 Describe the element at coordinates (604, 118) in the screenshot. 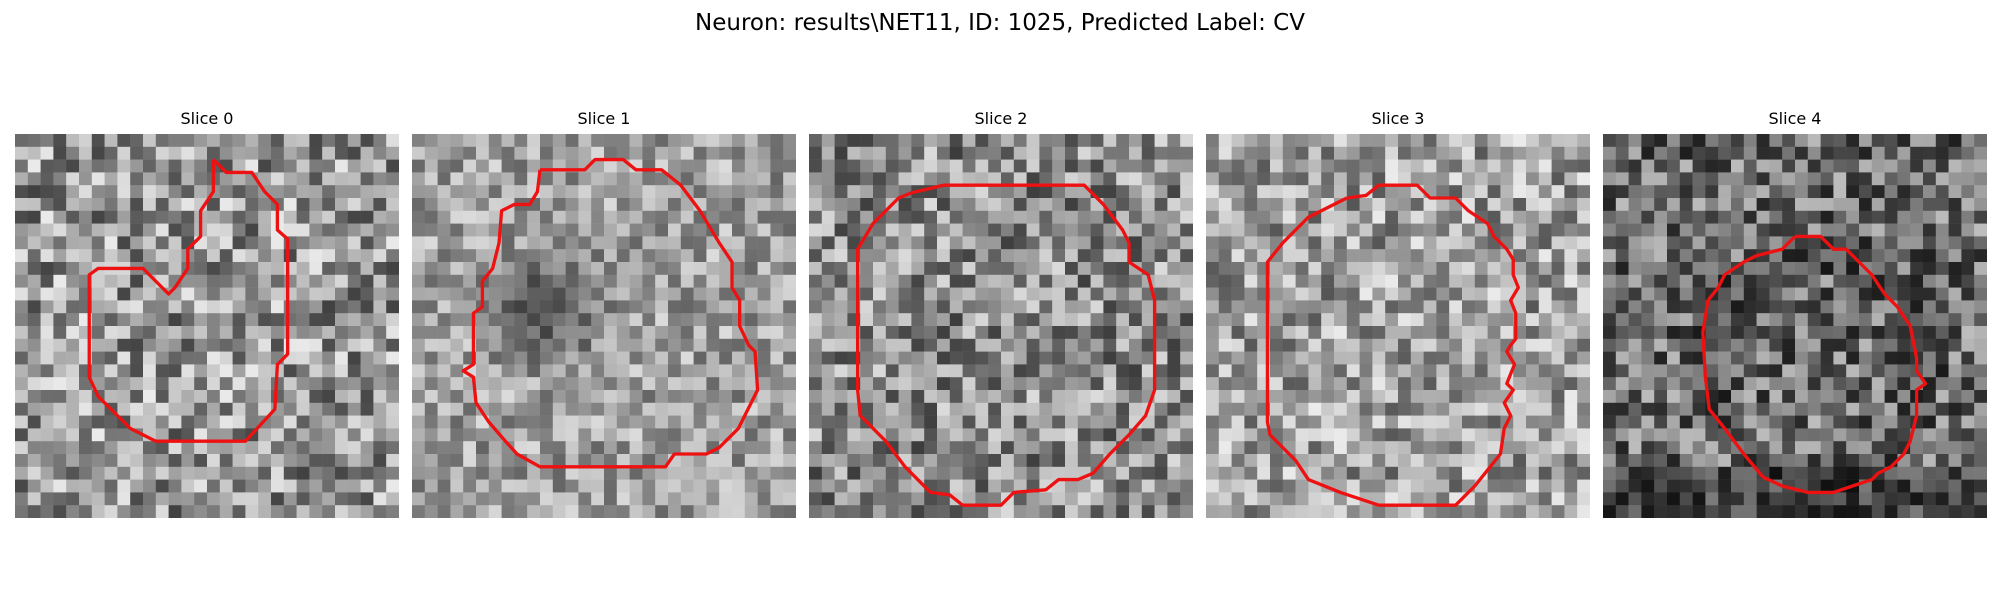

I see `slice-title-1: Slice 1` at that location.